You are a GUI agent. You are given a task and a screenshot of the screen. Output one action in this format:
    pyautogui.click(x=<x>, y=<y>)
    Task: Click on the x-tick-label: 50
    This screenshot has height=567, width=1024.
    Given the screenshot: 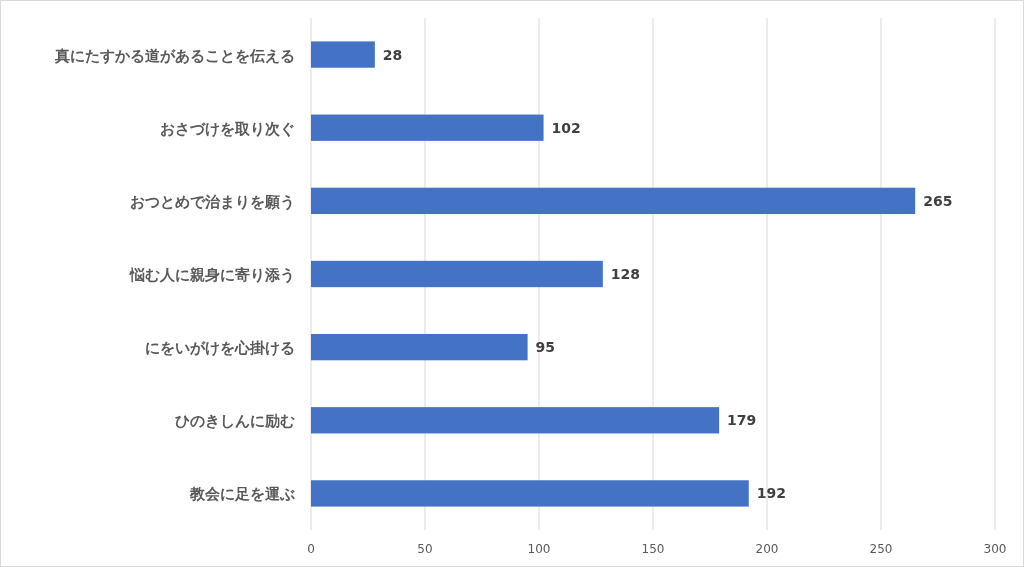 What is the action you would take?
    pyautogui.click(x=425, y=549)
    